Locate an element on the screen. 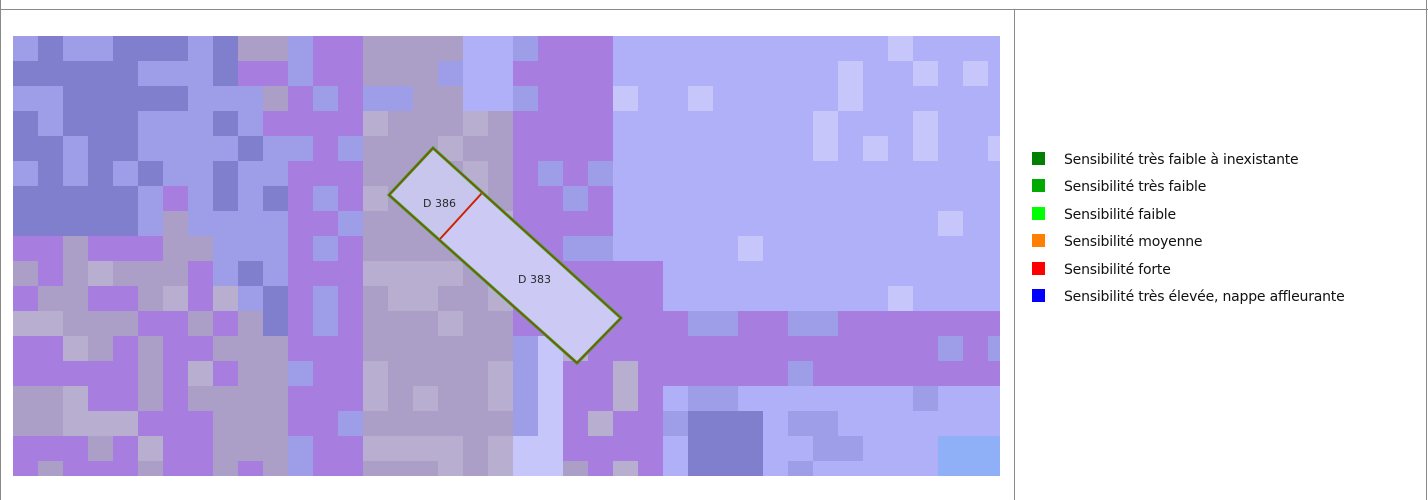 Image resolution: width=1428 pixels, height=500 pixels. parcel-outline-inner is located at coordinates (505, 255).